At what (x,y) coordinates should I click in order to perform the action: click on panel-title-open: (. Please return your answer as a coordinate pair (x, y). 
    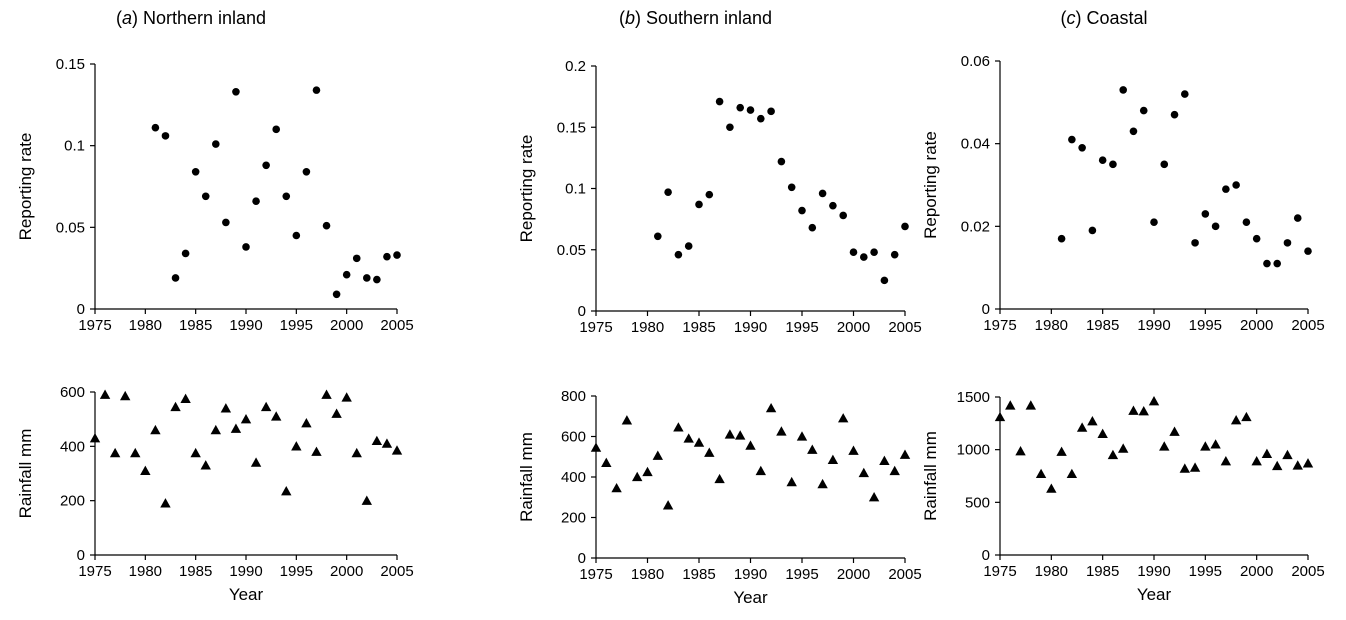
    Looking at the image, I should click on (622, 18).